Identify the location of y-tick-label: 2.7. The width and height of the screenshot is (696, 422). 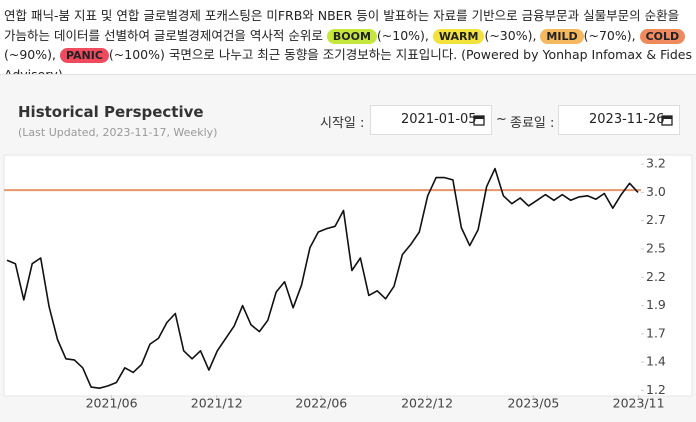
(656, 219).